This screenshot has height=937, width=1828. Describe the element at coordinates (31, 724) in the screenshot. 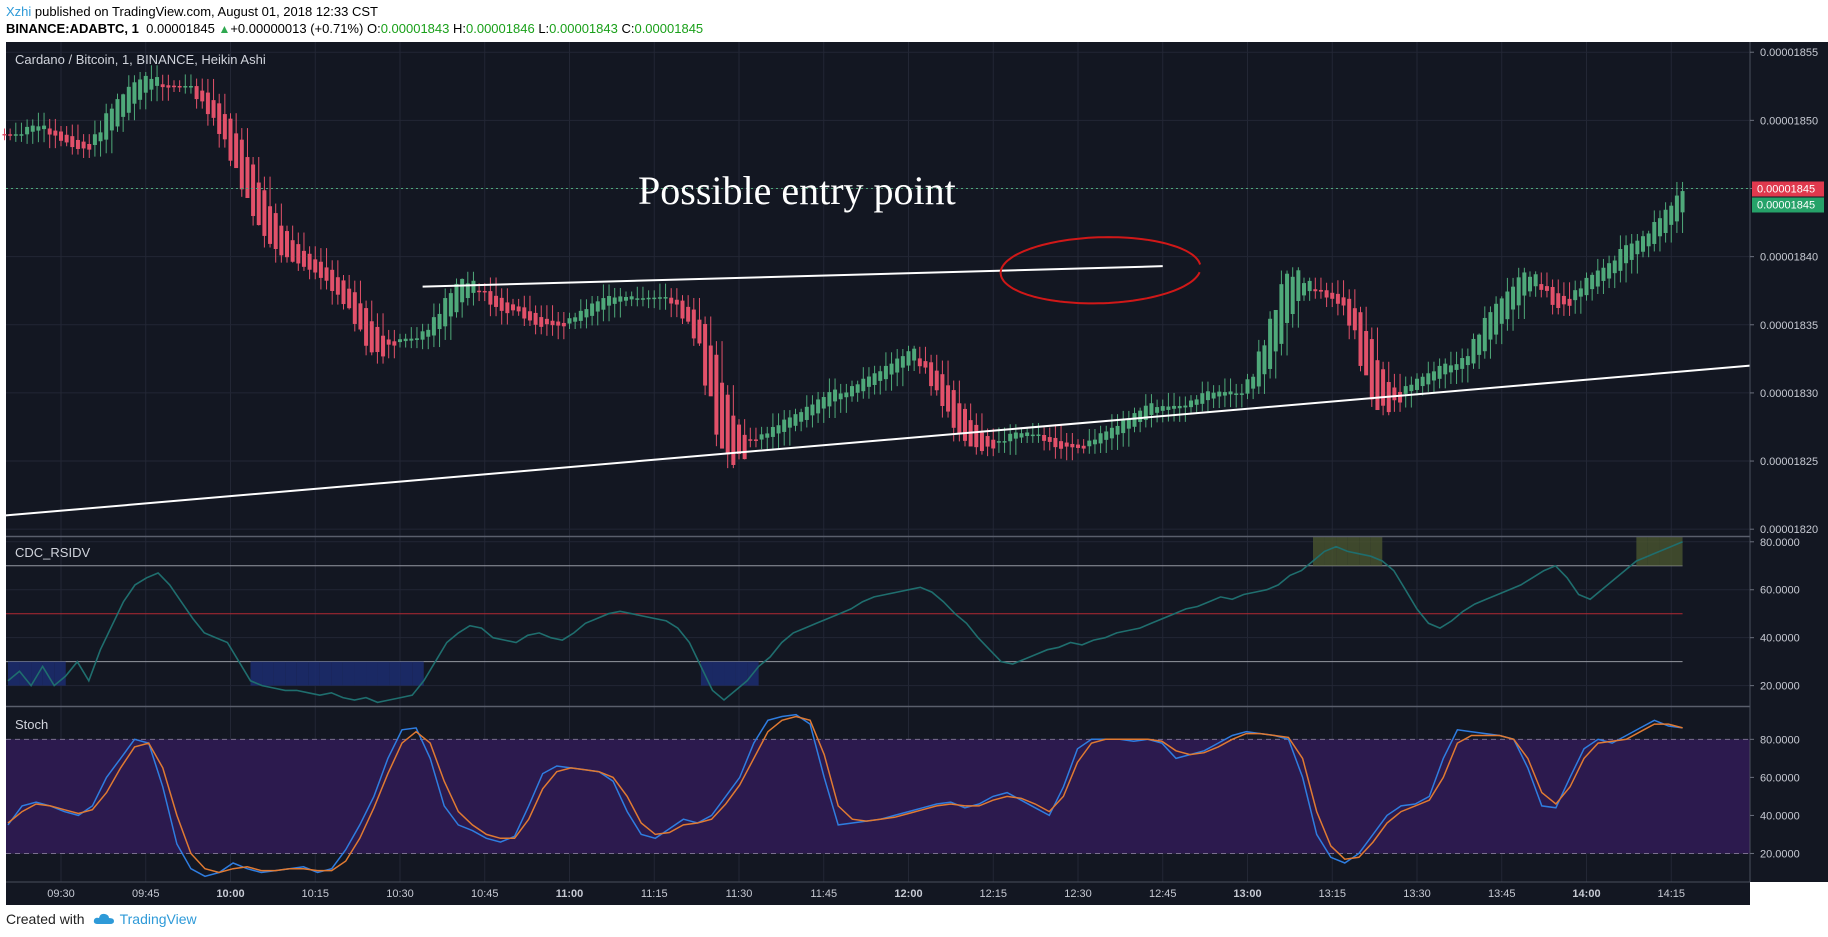

I see `stoch-pane-title: Stoch` at that location.